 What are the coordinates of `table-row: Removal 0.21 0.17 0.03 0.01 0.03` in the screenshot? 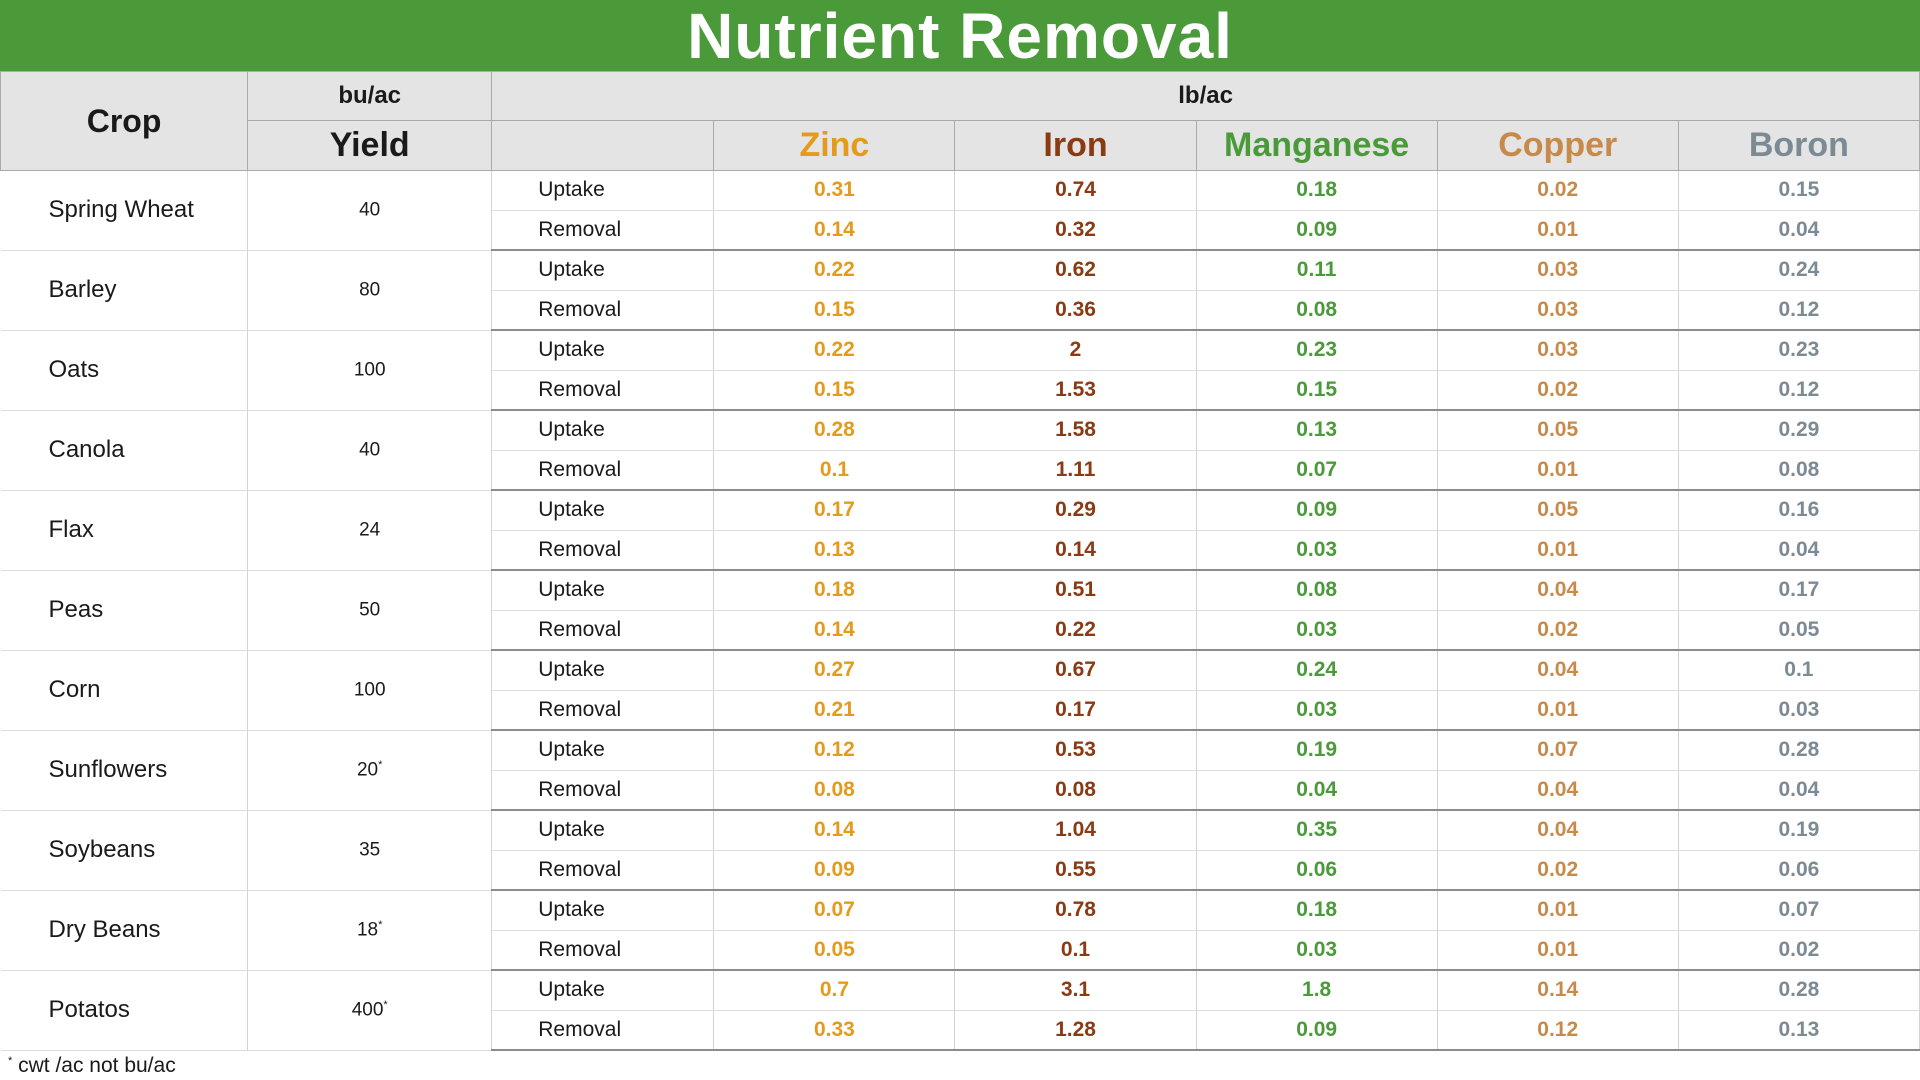 It's located at (960, 710).